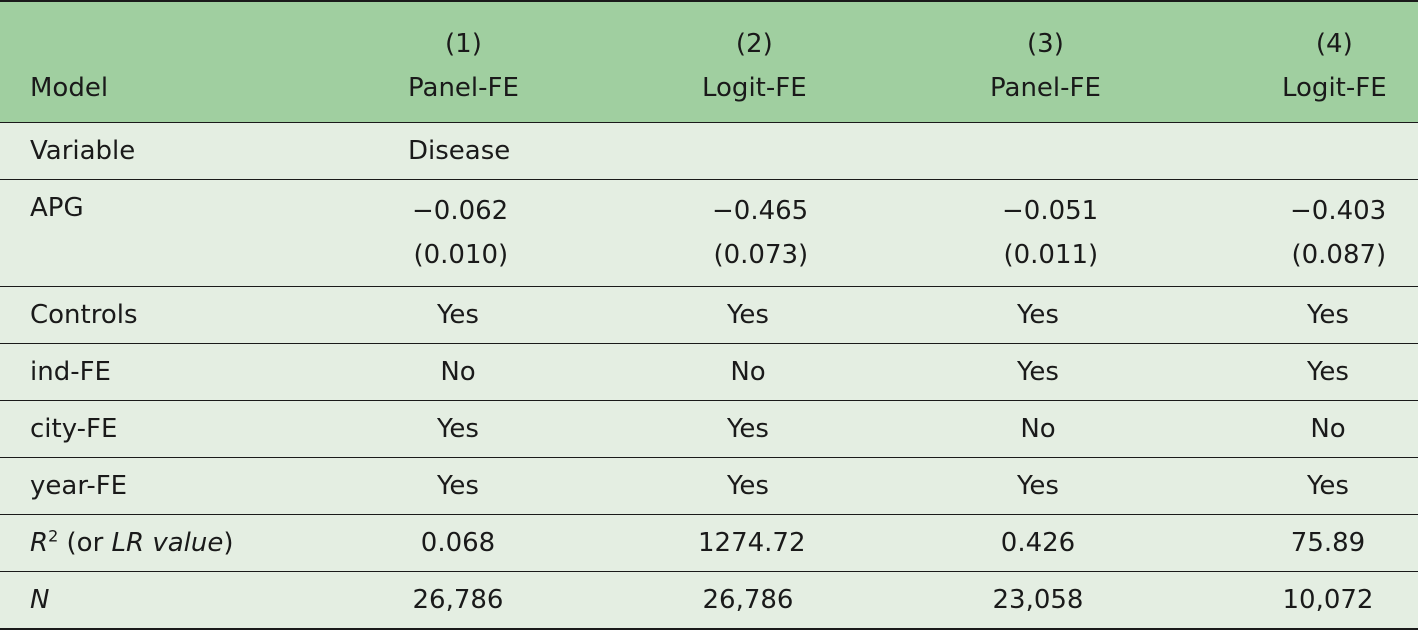  Describe the element at coordinates (461, 255) in the screenshot. I see `std-error: (0.010)` at that location.